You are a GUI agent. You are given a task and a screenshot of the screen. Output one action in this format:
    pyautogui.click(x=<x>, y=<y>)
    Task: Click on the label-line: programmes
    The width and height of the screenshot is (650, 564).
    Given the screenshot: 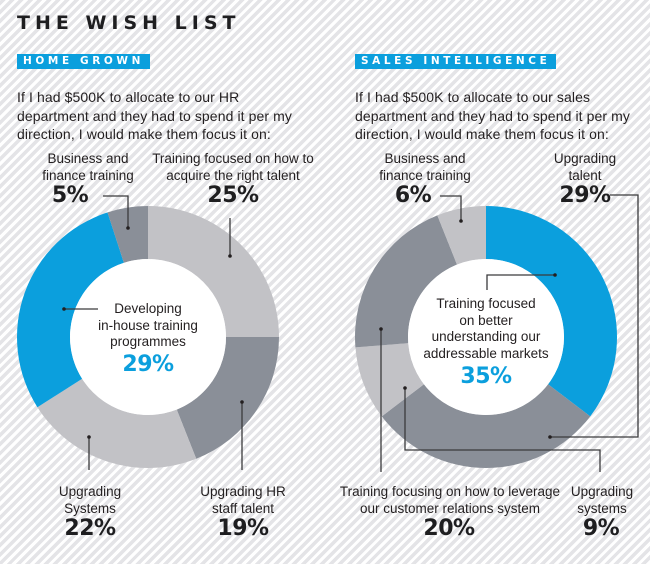 What is the action you would take?
    pyautogui.click(x=148, y=341)
    